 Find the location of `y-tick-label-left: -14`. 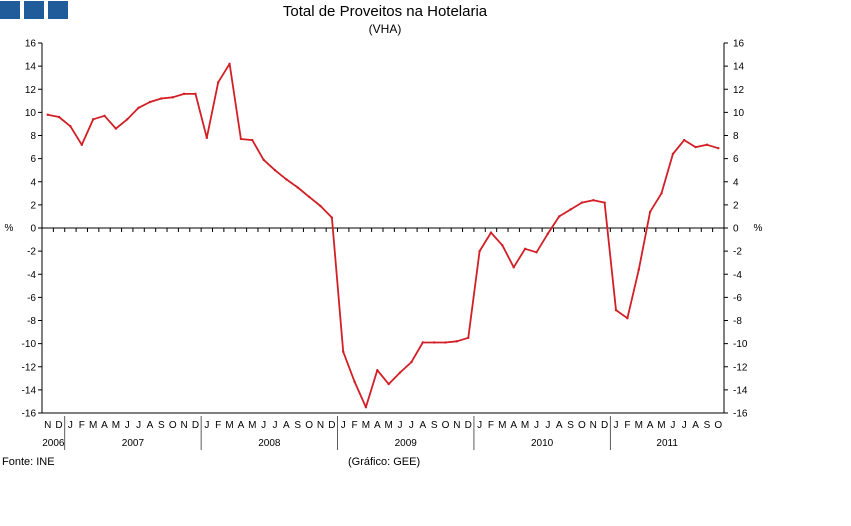

y-tick-label-left: -14 is located at coordinates (29, 390).